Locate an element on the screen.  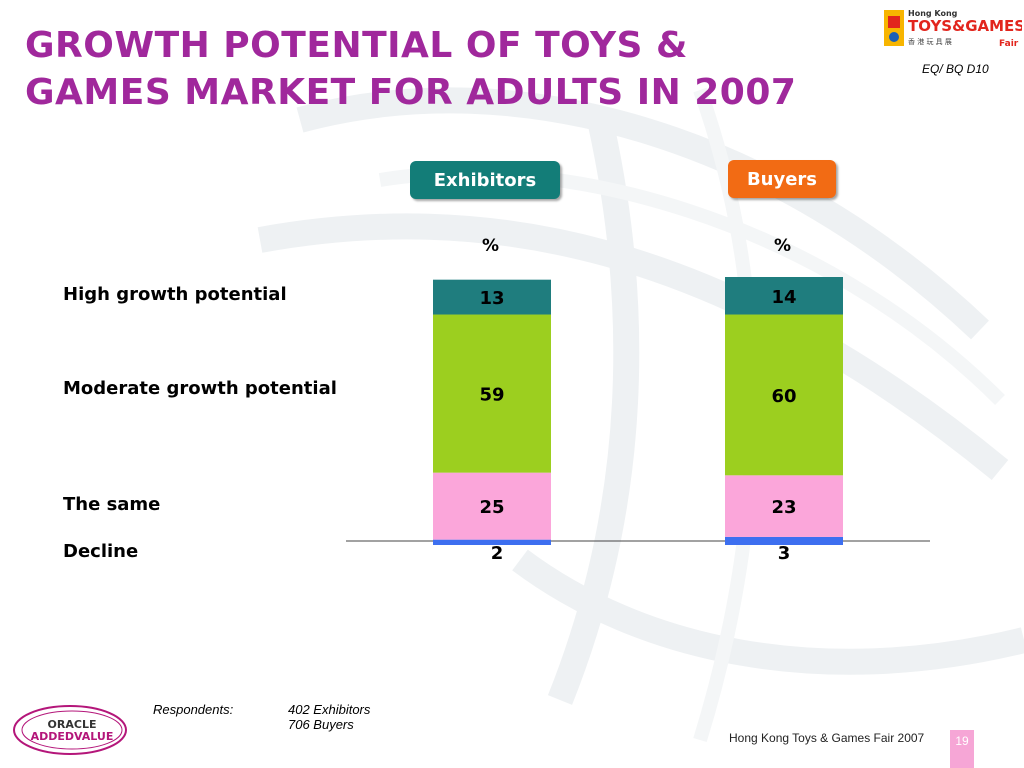
oracle-addedvalue-logo: ORACLE ADDEDVALUE is located at coordinates (70, 730).